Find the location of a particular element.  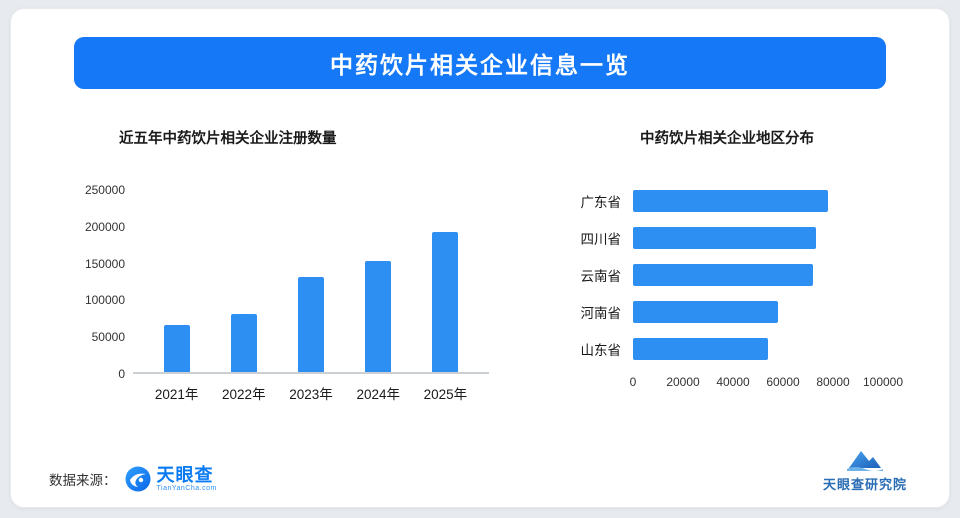

tianyancha-logo: 天眼查 TianYanCha.com is located at coordinates (171, 478).